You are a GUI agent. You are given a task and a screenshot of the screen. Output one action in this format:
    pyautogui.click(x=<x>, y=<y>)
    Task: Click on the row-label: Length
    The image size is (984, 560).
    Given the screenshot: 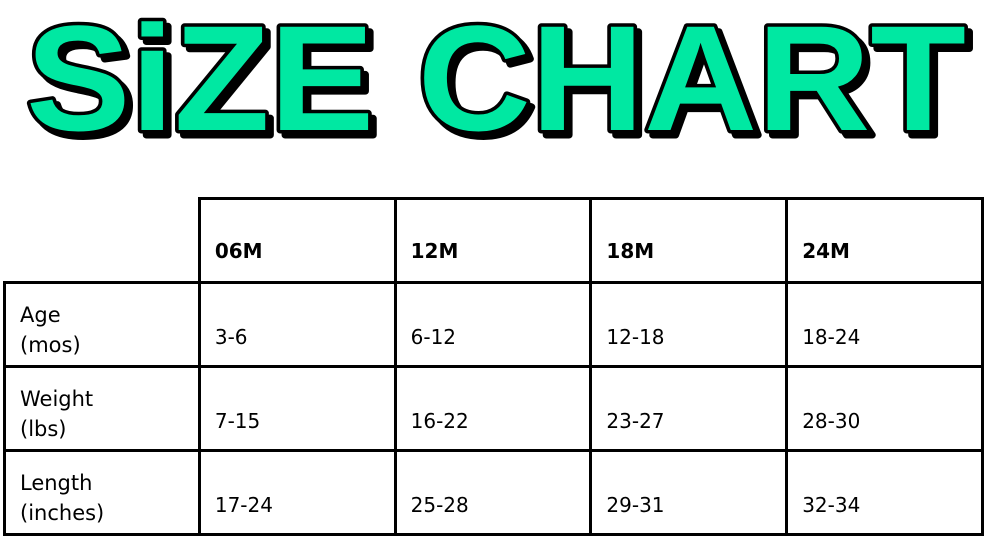 What is the action you would take?
    pyautogui.click(x=56, y=483)
    